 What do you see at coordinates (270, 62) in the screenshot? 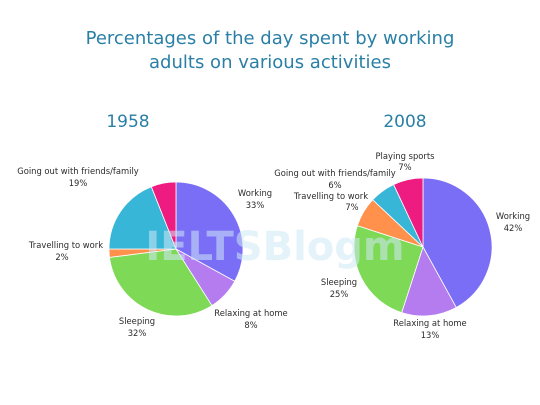
I see `title-line-2: adults on various activities` at bounding box center [270, 62].